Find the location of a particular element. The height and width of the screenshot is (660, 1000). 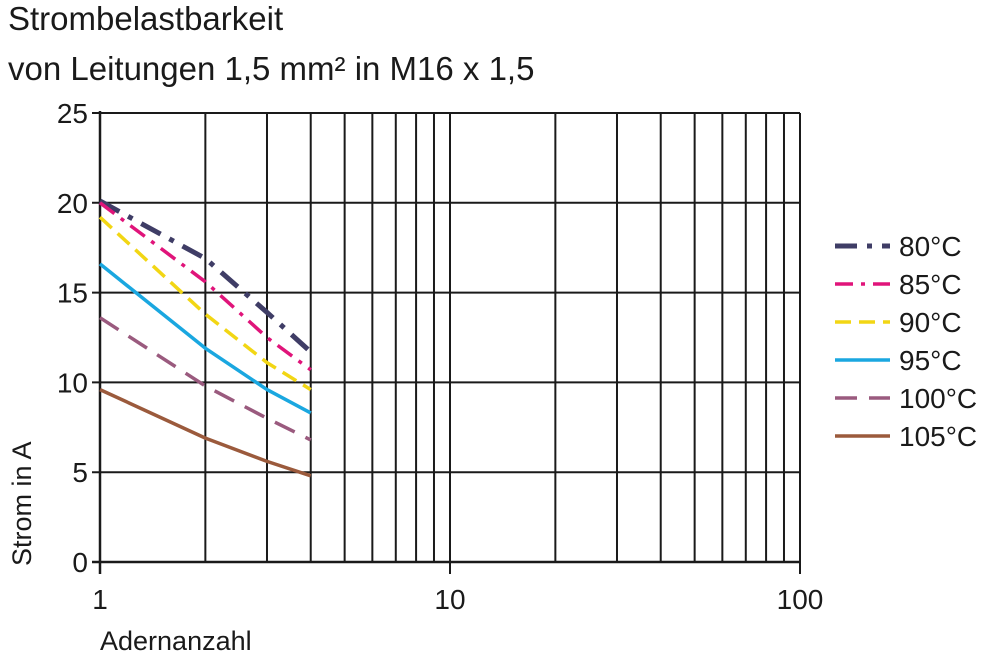

legend-label: 80°C is located at coordinates (930, 246).